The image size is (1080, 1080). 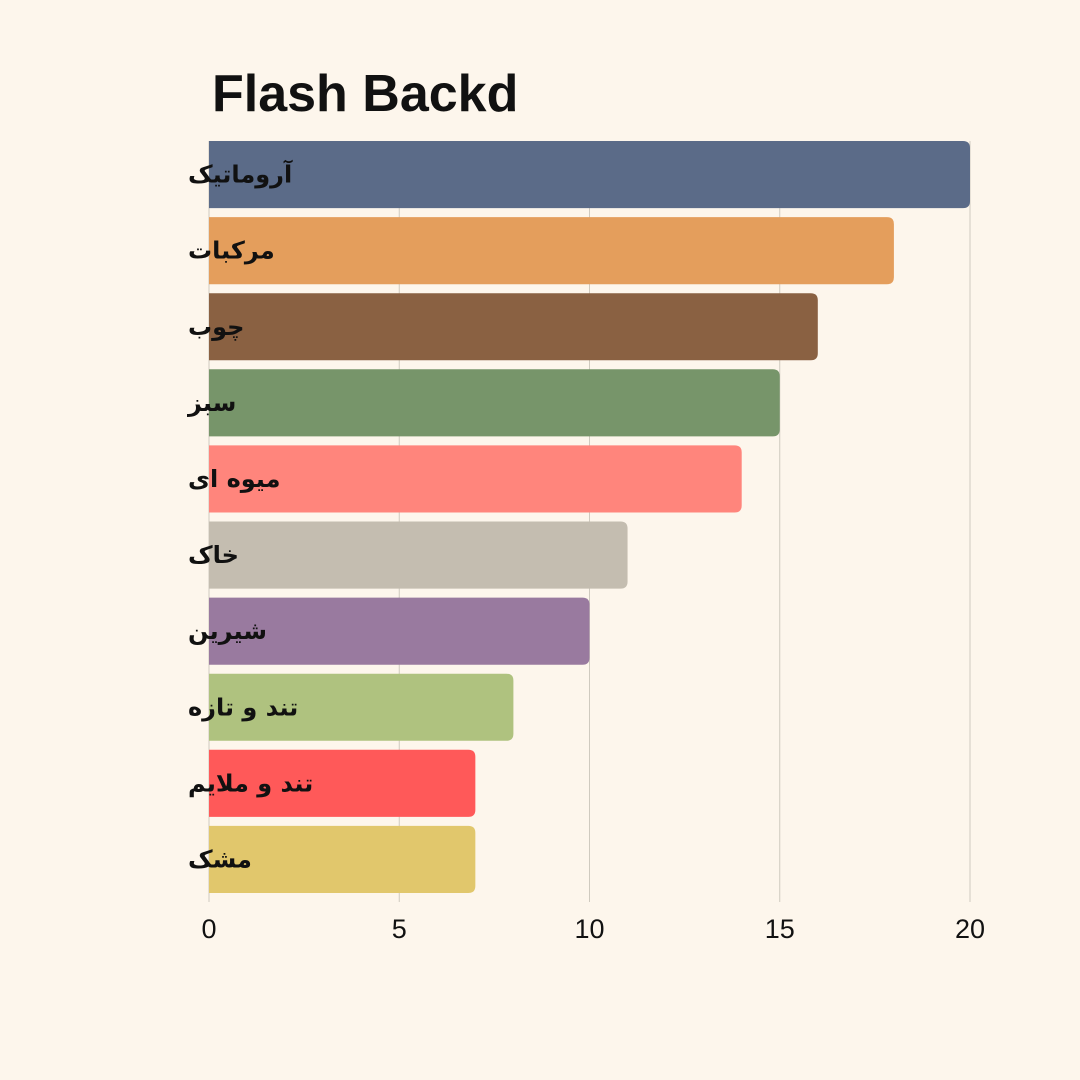 I want to click on category-label: آروماتیک, so click(x=240, y=174).